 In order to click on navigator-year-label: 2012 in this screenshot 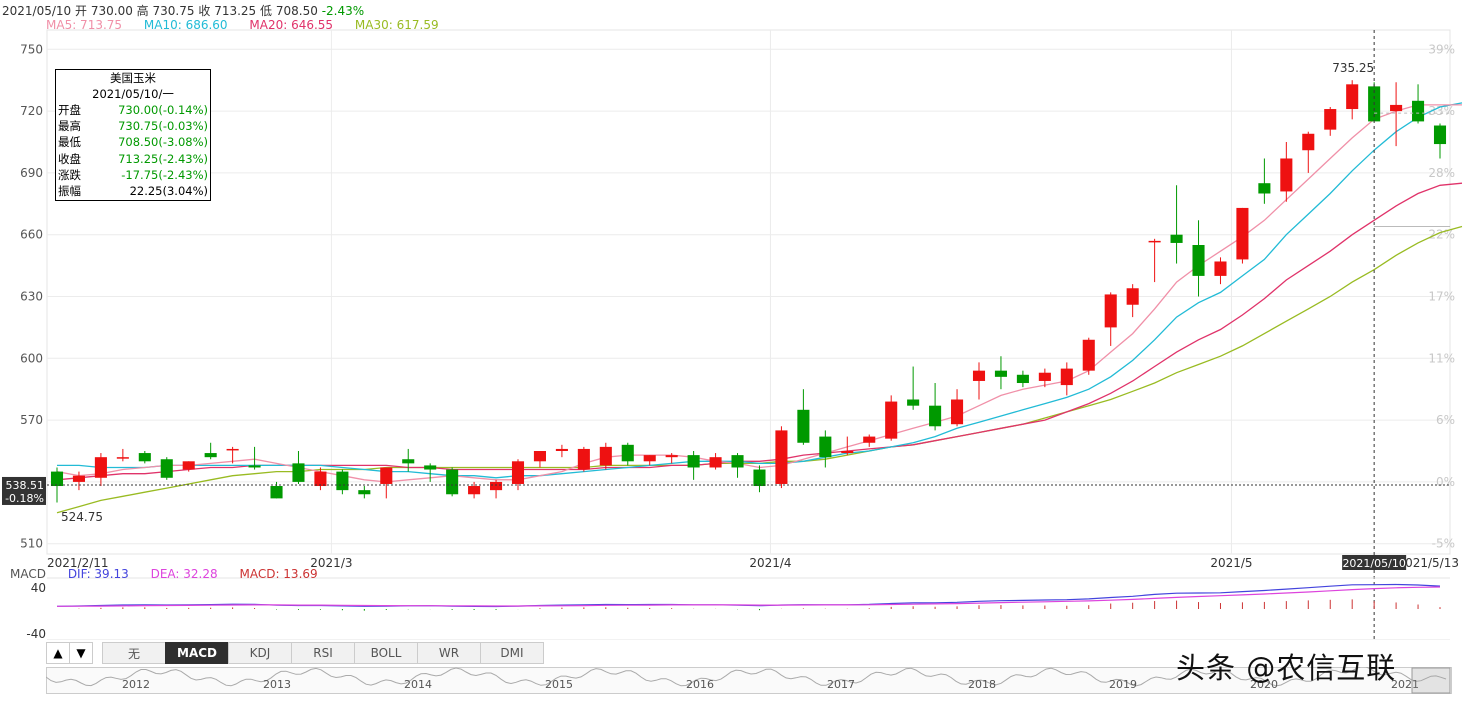, I will do `click(136, 684)`.